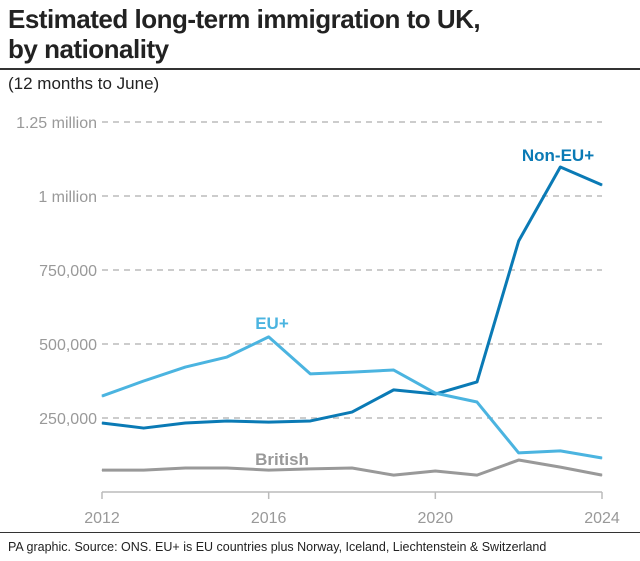 The width and height of the screenshot is (640, 561). What do you see at coordinates (436, 518) in the screenshot?
I see `x-tick-label: 2020` at bounding box center [436, 518].